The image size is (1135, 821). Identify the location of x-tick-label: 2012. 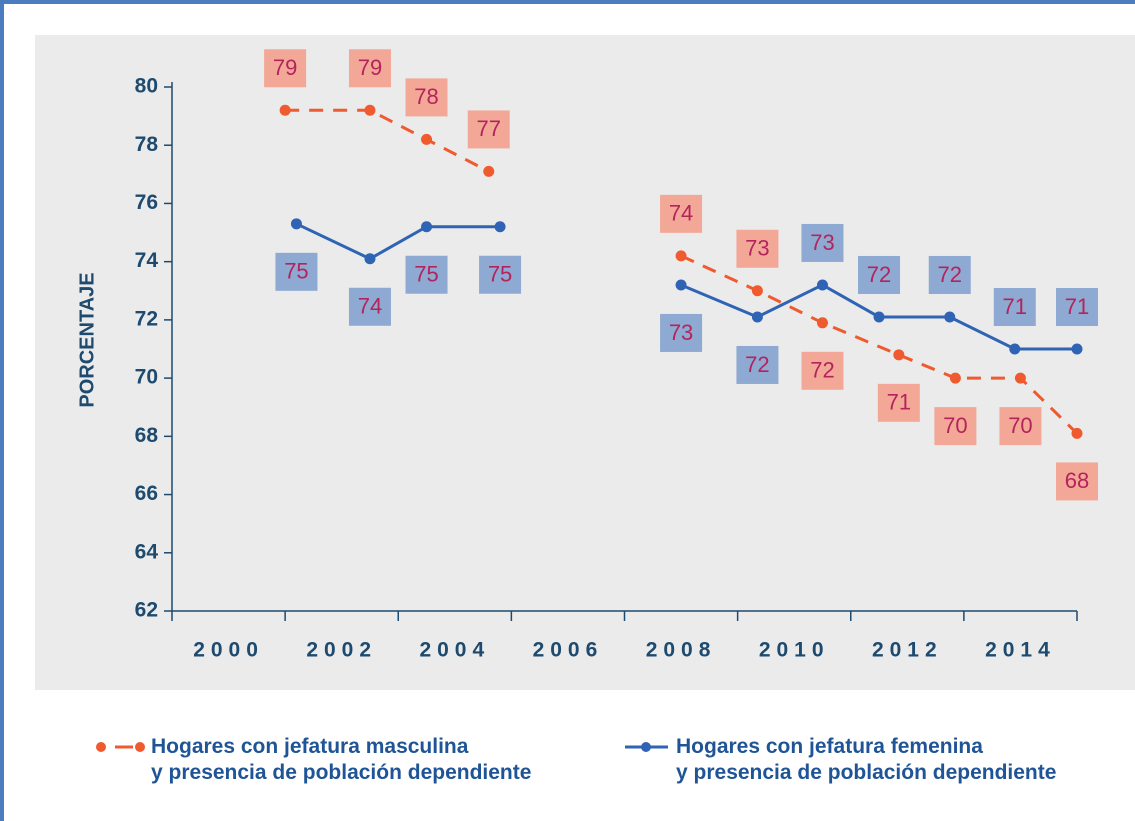
(907, 650).